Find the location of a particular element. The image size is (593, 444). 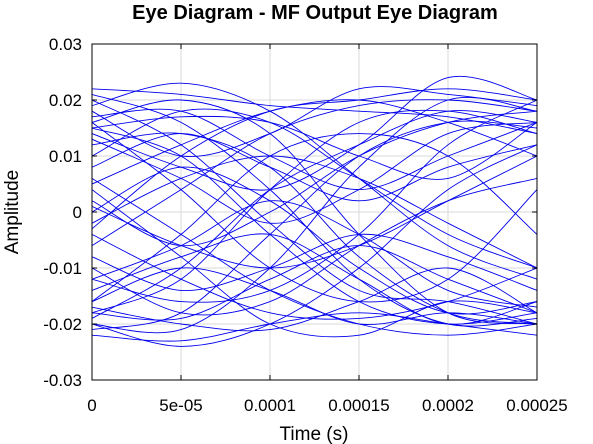

y-tick-label: 0.02 is located at coordinates (65, 100).